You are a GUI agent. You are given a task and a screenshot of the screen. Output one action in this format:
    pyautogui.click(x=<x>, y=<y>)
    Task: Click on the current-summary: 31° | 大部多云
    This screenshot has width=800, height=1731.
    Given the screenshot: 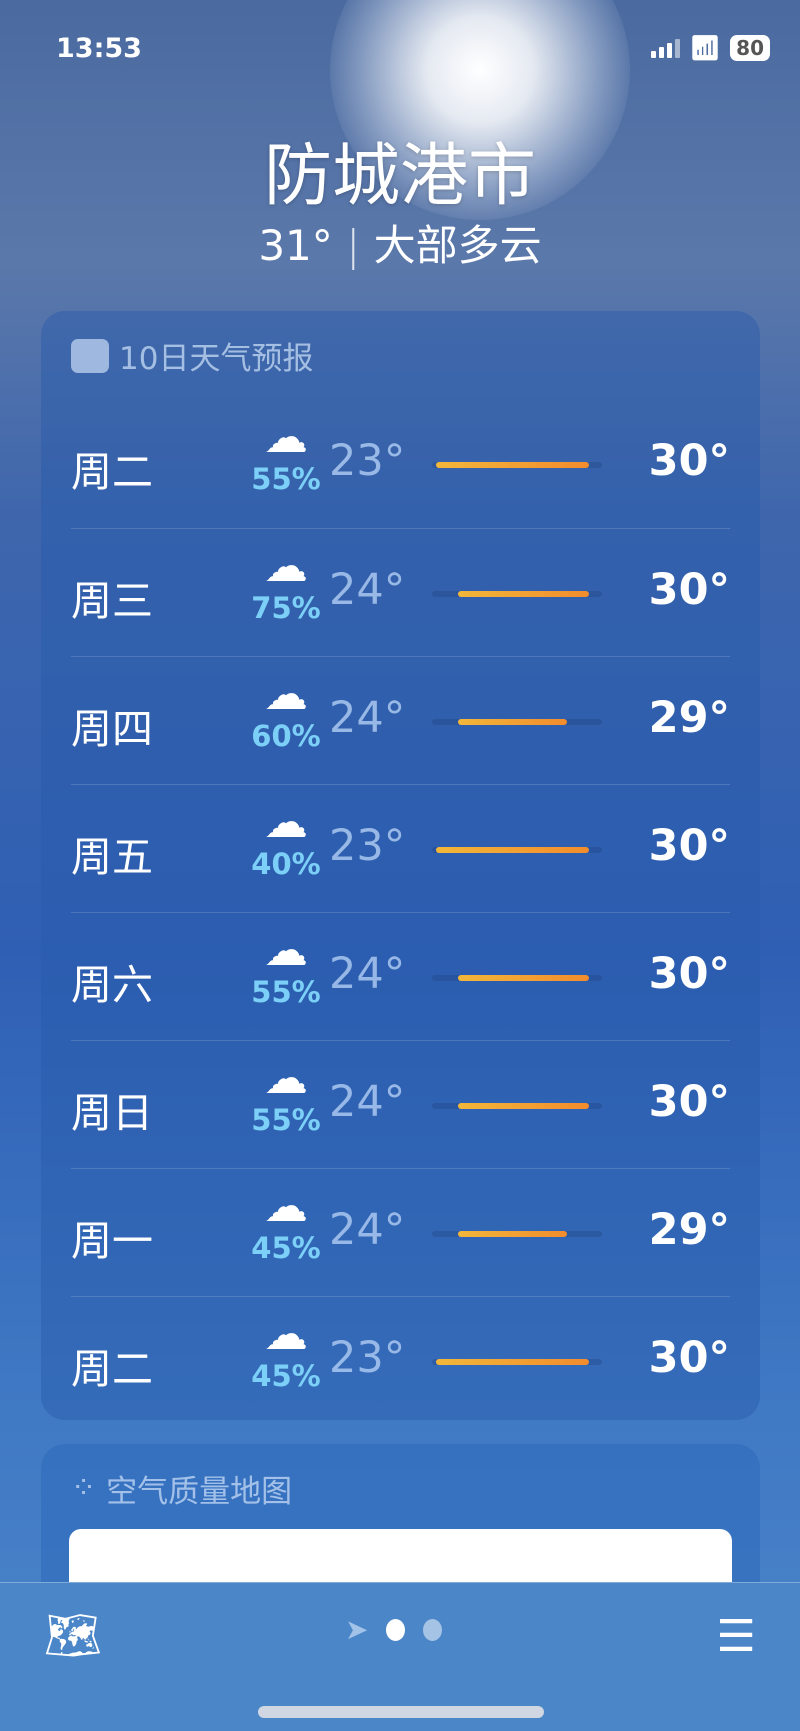 What is the action you would take?
    pyautogui.click(x=400, y=245)
    